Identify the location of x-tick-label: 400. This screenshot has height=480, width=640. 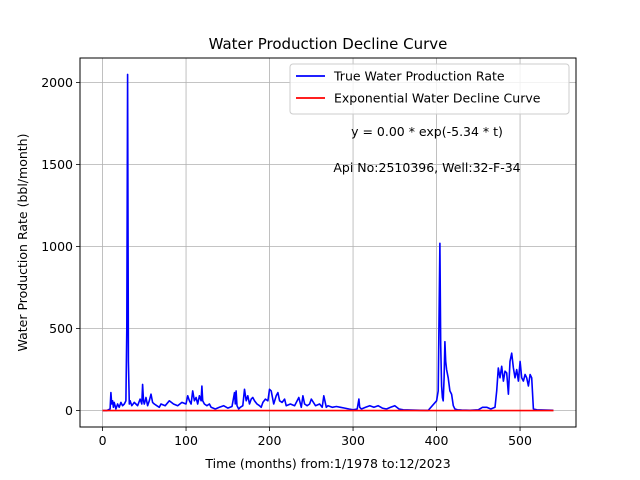
(437, 440).